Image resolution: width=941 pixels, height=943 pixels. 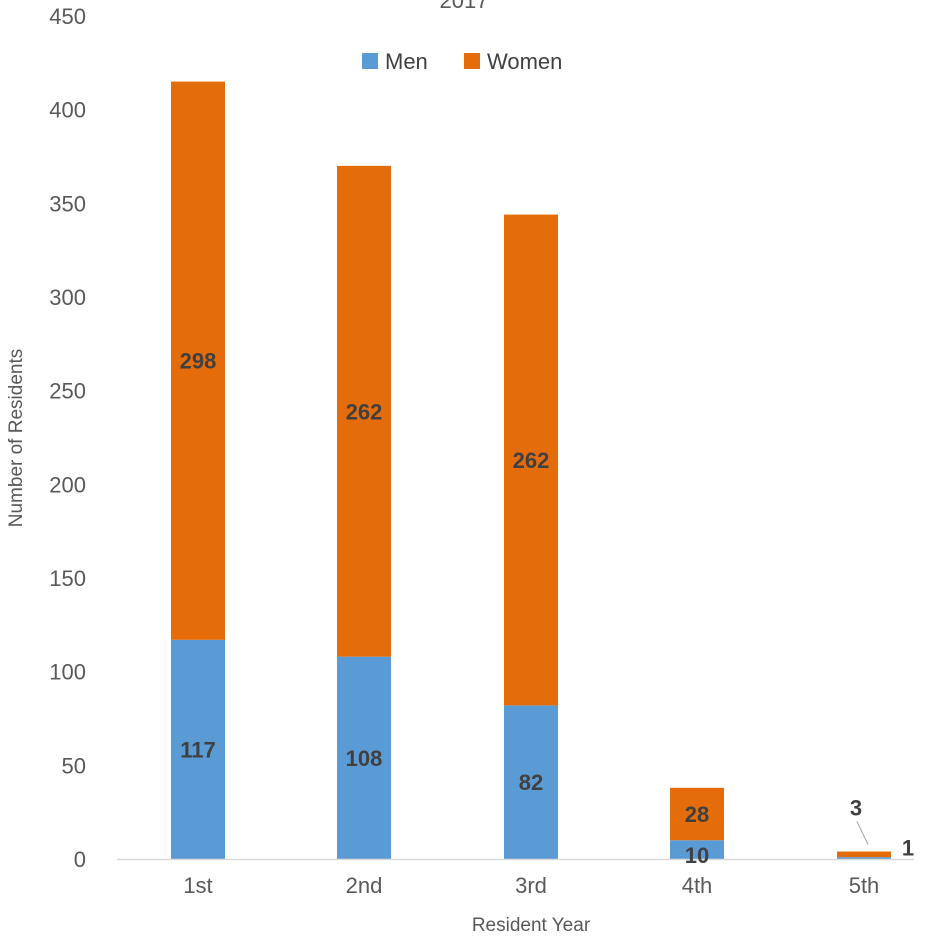 What do you see at coordinates (697, 885) in the screenshot?
I see `x-tick-label: 4th` at bounding box center [697, 885].